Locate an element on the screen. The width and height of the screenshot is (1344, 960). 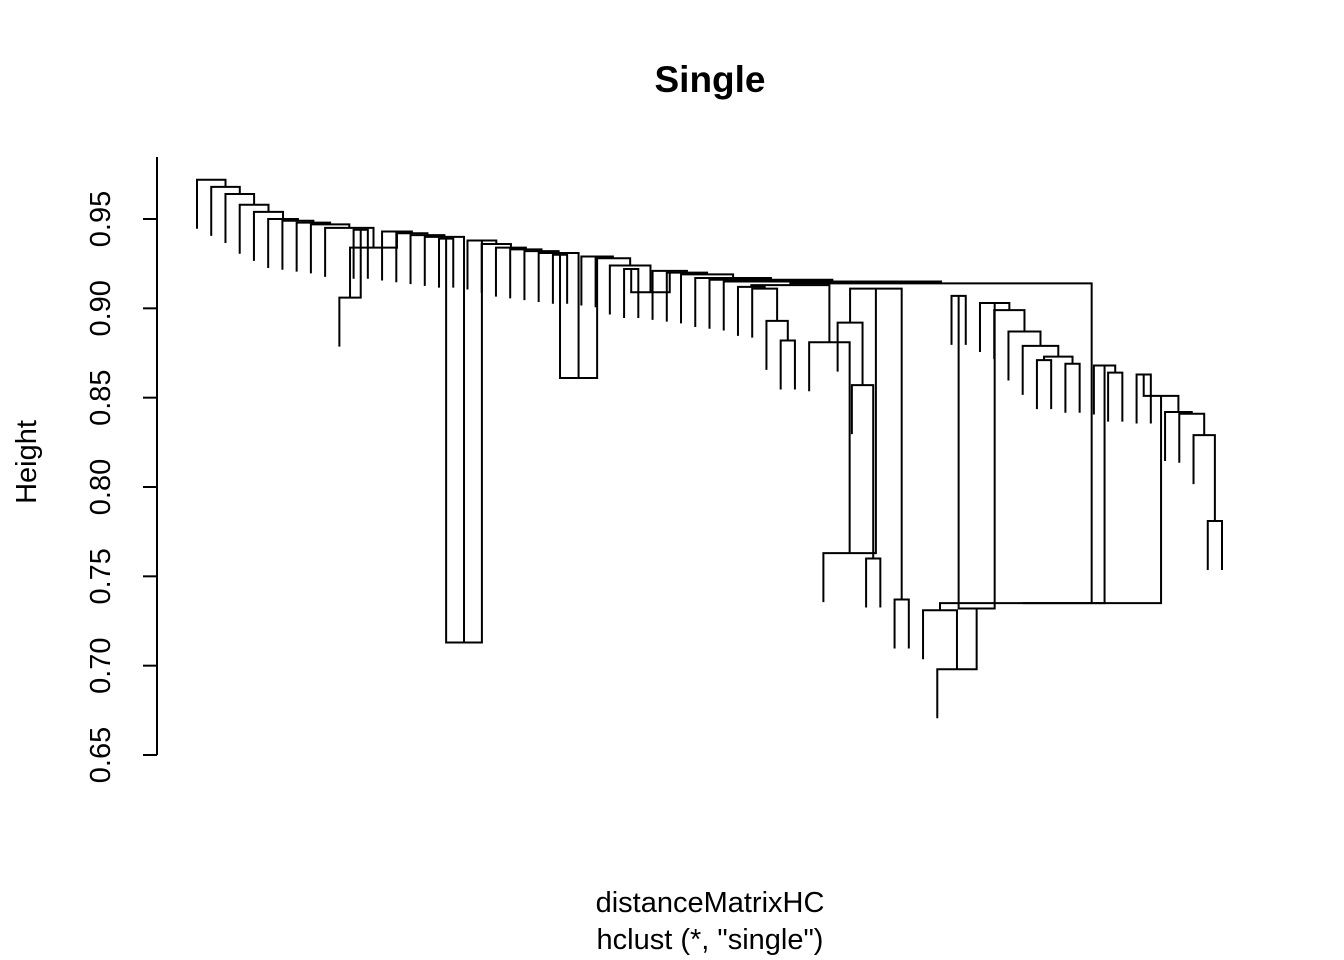
x-axis-label: distanceMatrixHC is located at coordinates (710, 903).